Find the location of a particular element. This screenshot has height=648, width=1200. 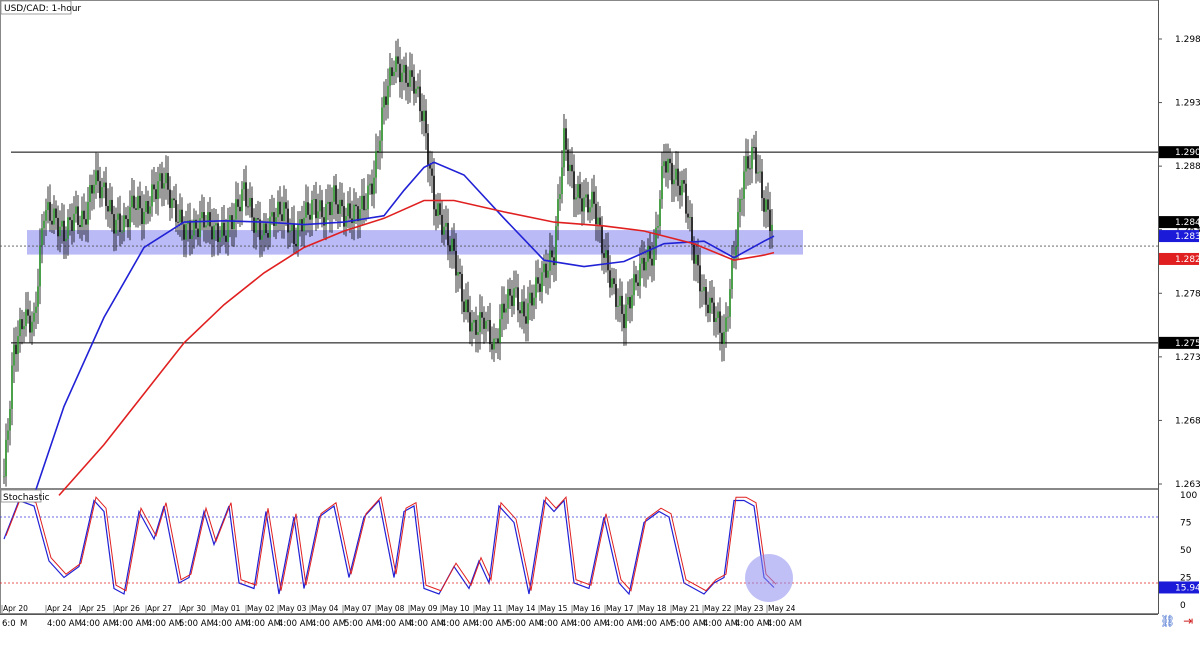

x-date-label: May 15 is located at coordinates (554, 608).